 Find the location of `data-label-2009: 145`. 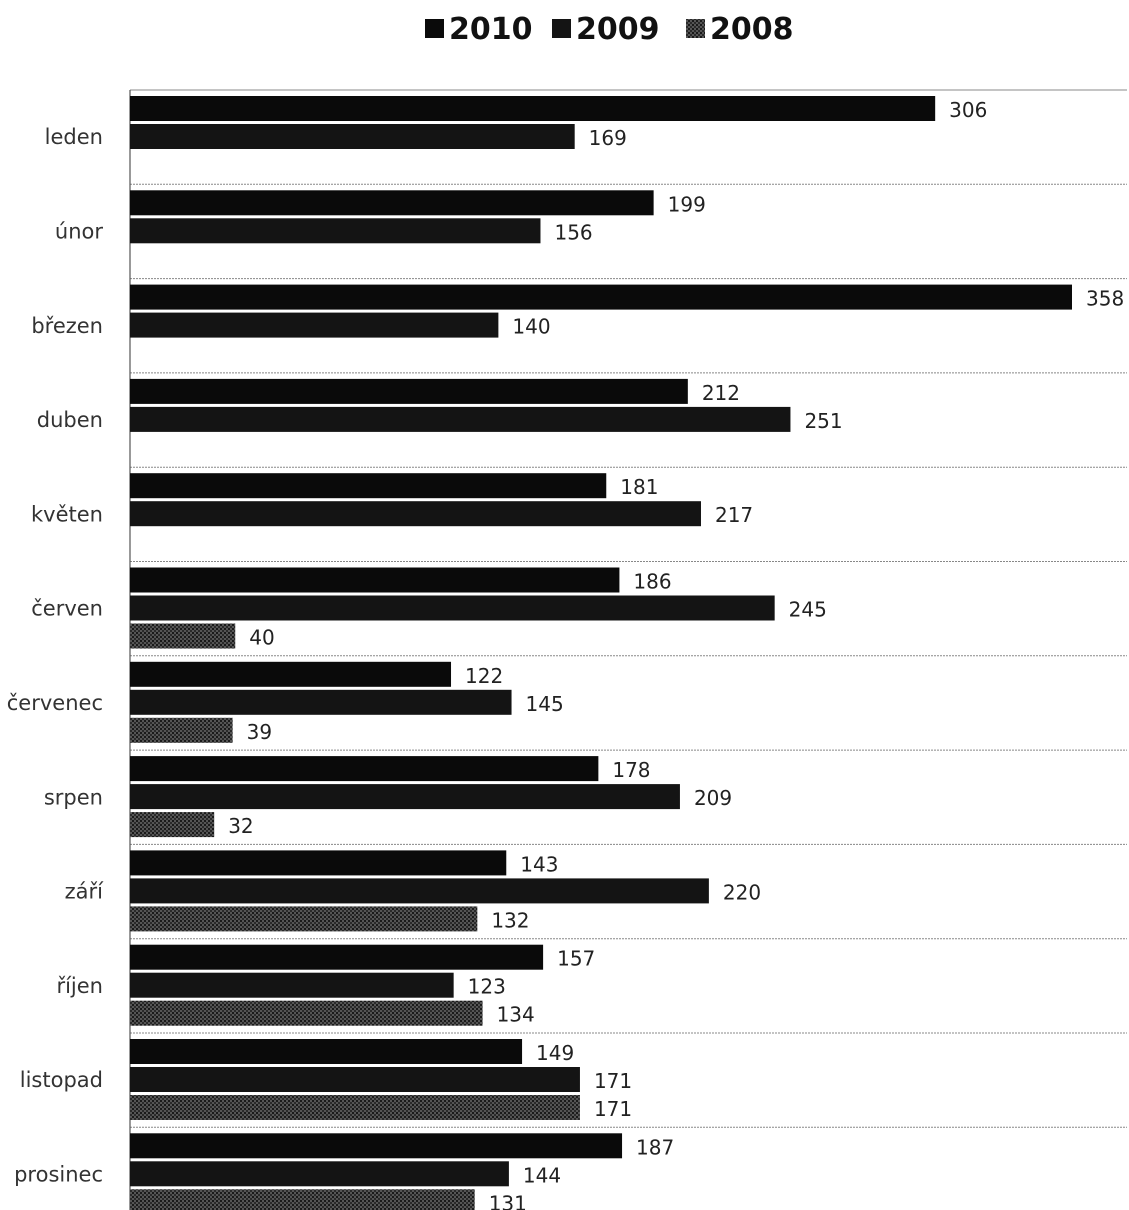

data-label-2009: 145 is located at coordinates (545, 704).